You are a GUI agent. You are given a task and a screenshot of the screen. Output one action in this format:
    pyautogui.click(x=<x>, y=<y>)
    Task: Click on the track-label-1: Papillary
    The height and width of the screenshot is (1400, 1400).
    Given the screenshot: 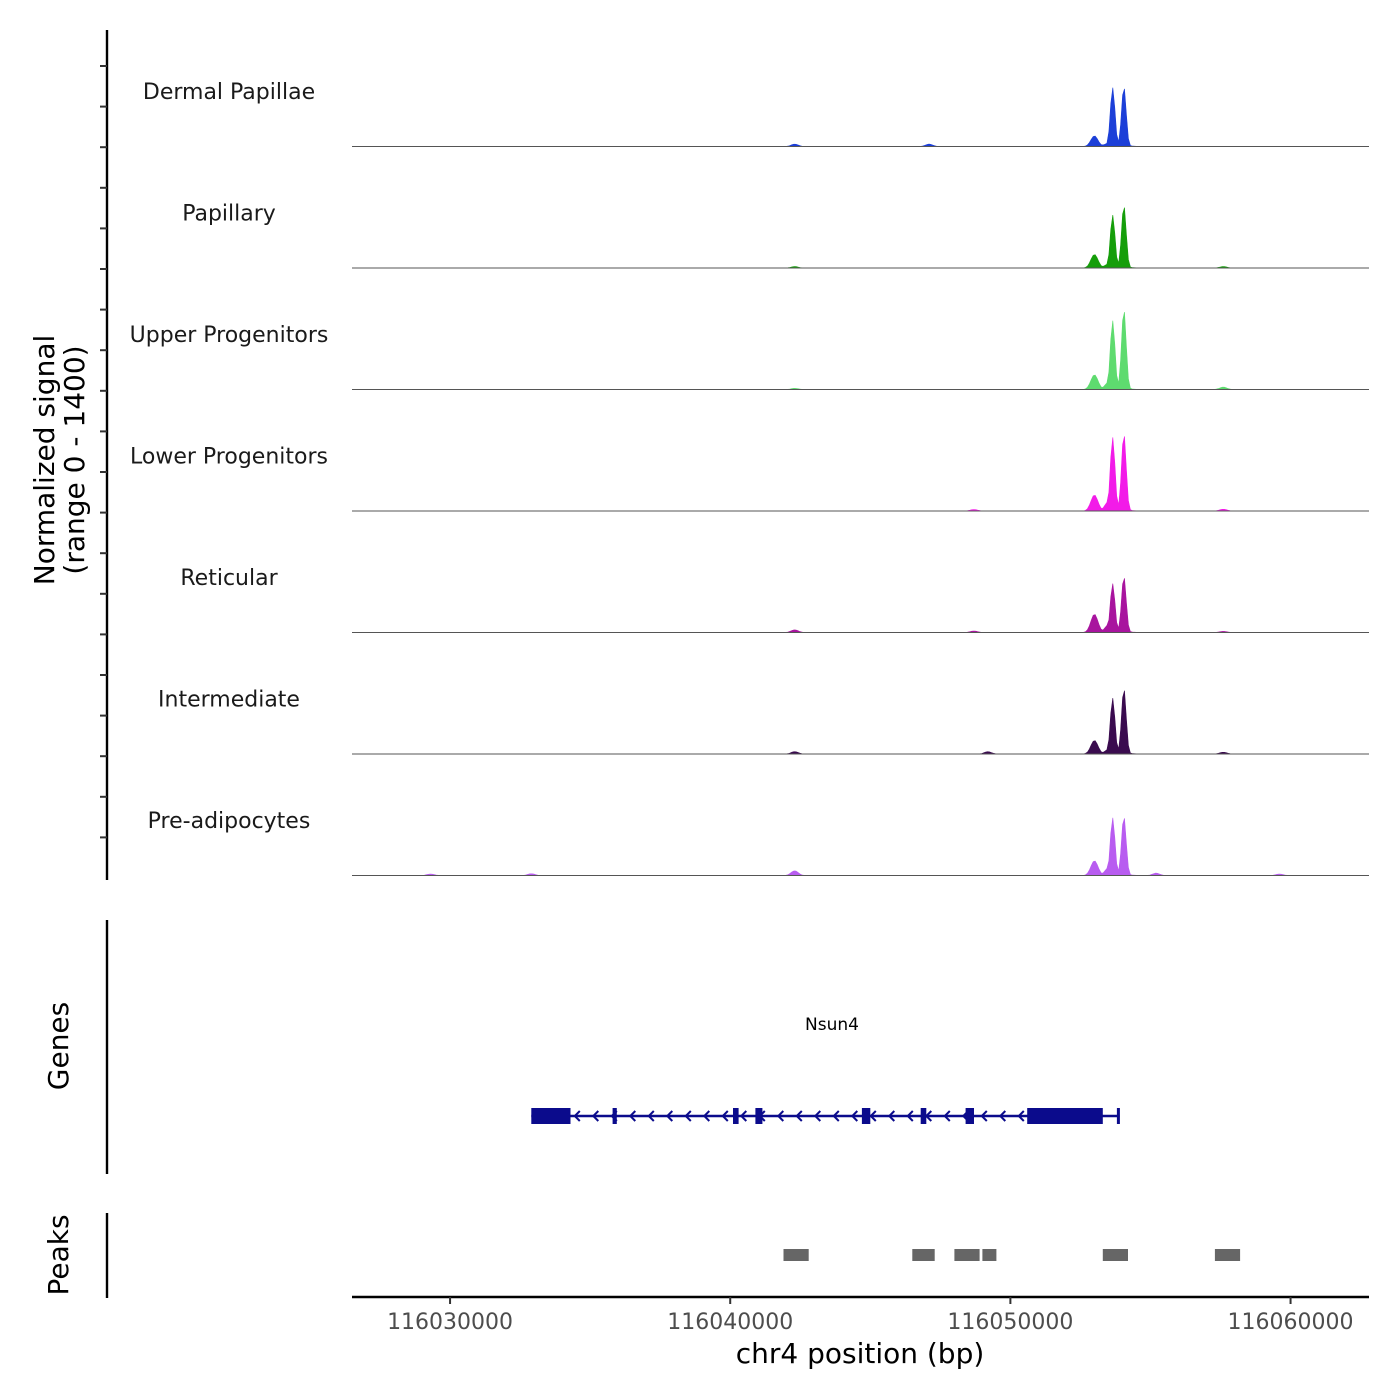 What is the action you would take?
    pyautogui.click(x=229, y=214)
    